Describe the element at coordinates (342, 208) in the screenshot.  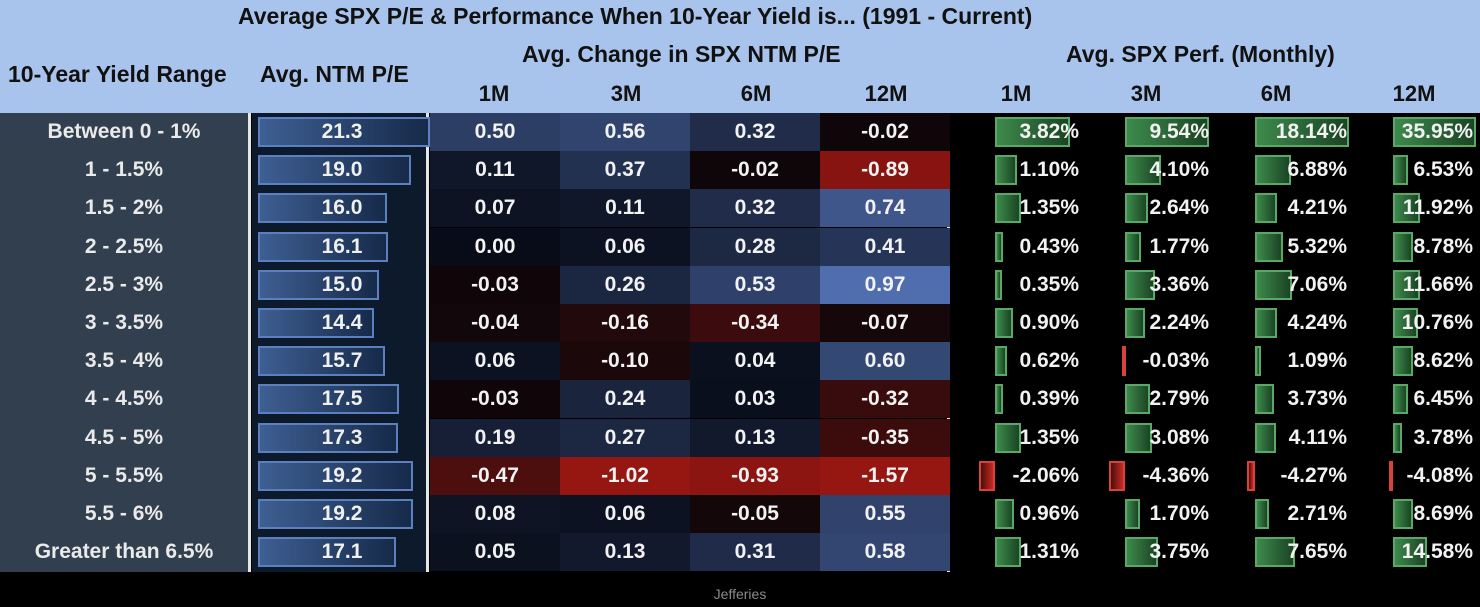
I see `pe-value: 16.0` at that location.